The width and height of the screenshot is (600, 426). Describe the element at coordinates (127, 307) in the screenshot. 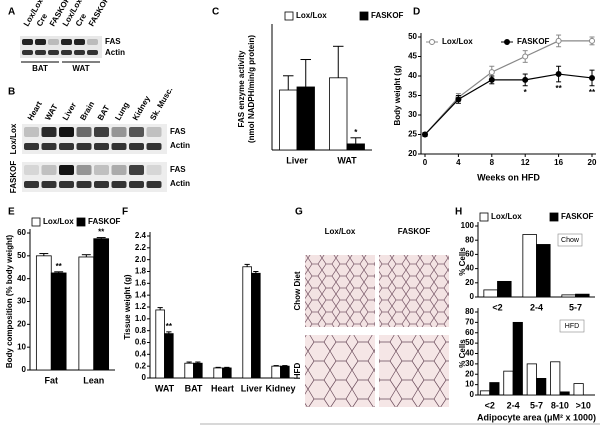

I see `y-axis-label: Tissue weight (g)` at that location.